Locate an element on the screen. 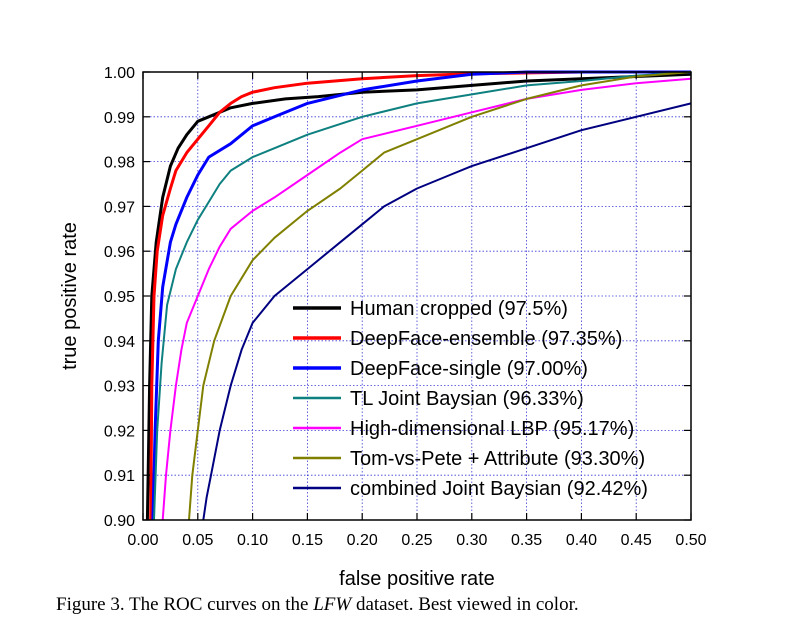 The width and height of the screenshot is (803, 624). y-tick-label: 0.90 is located at coordinates (119, 521).